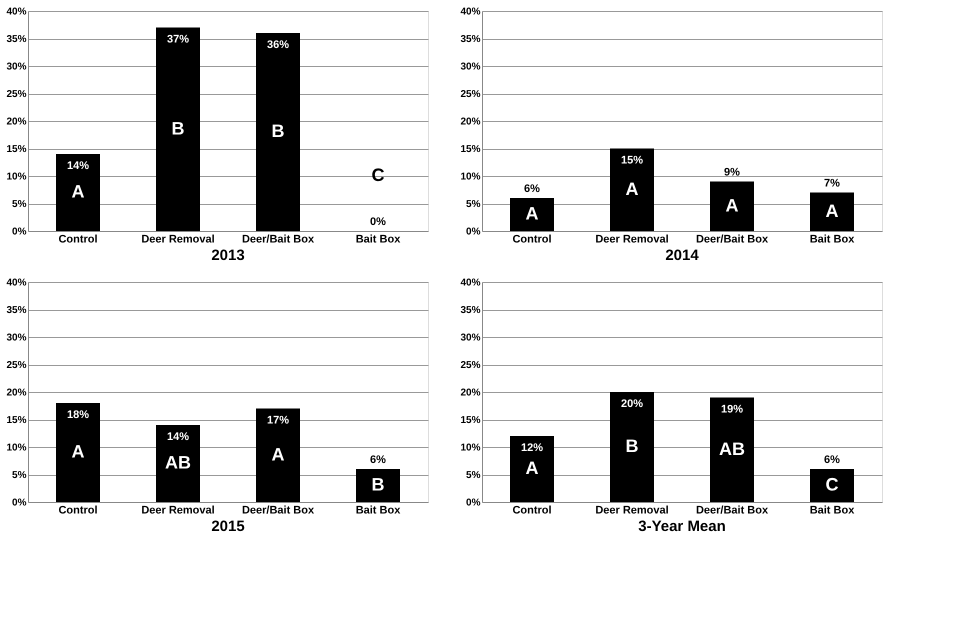 This screenshot has width=967, height=635. Describe the element at coordinates (682, 255) in the screenshot. I see `text: 2014` at that location.